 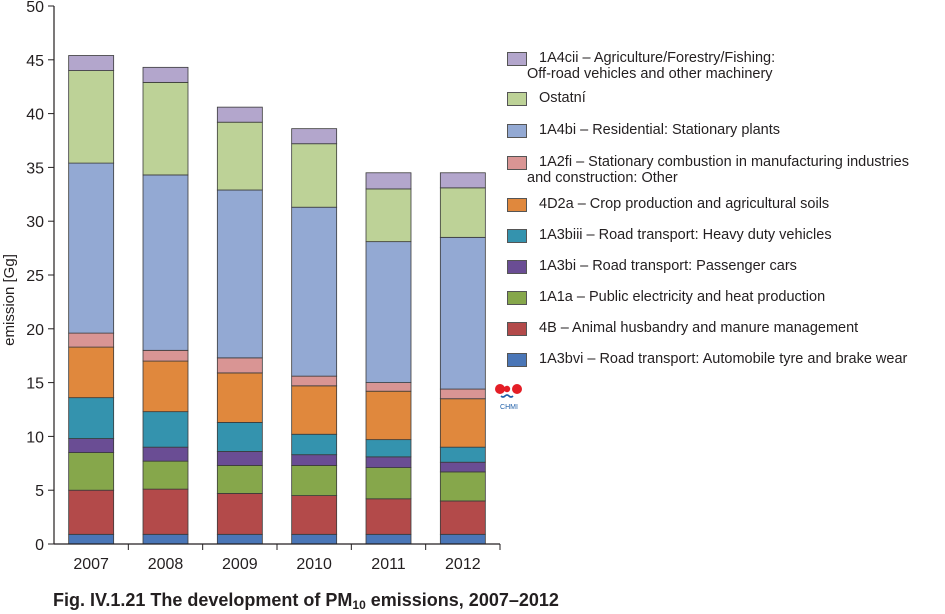 What do you see at coordinates (51, 275) in the screenshot?
I see `y-axis-ticks` at bounding box center [51, 275].